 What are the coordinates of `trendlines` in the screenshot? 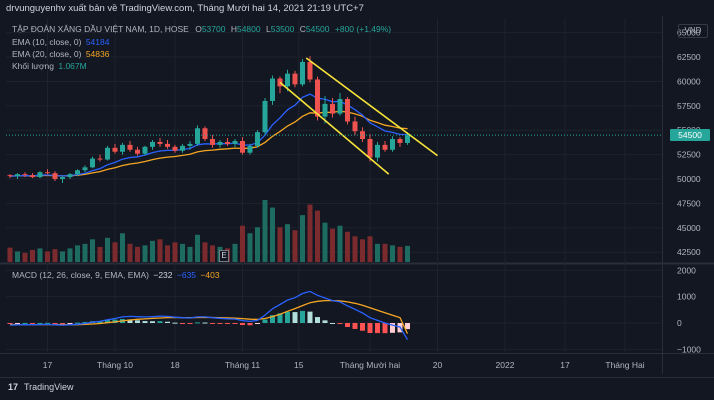 It's located at (358, 116).